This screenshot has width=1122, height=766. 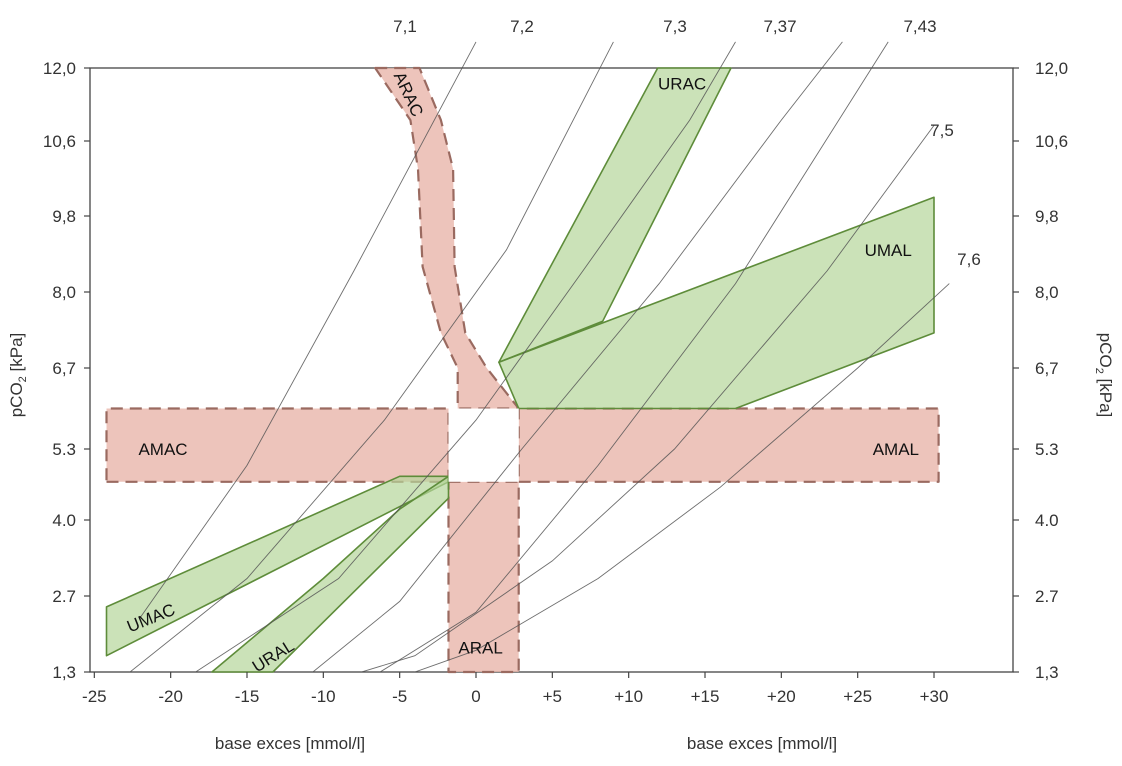 I want to click on zone-urac, so click(x=615, y=215).